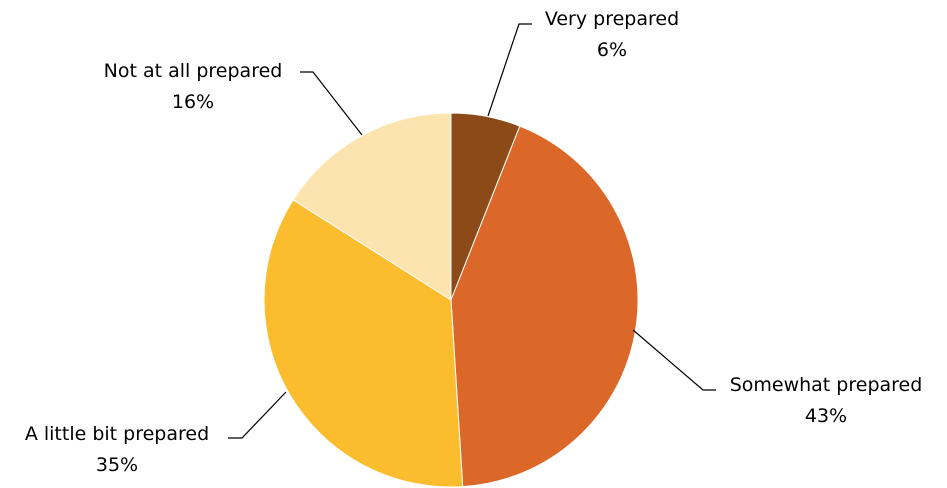  I want to click on pie-slice-not-at-all-prepared, so click(372, 206).